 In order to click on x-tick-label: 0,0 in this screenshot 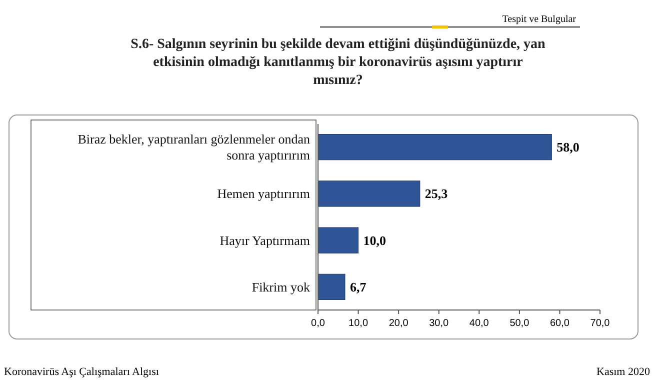, I will do `click(318, 323)`.